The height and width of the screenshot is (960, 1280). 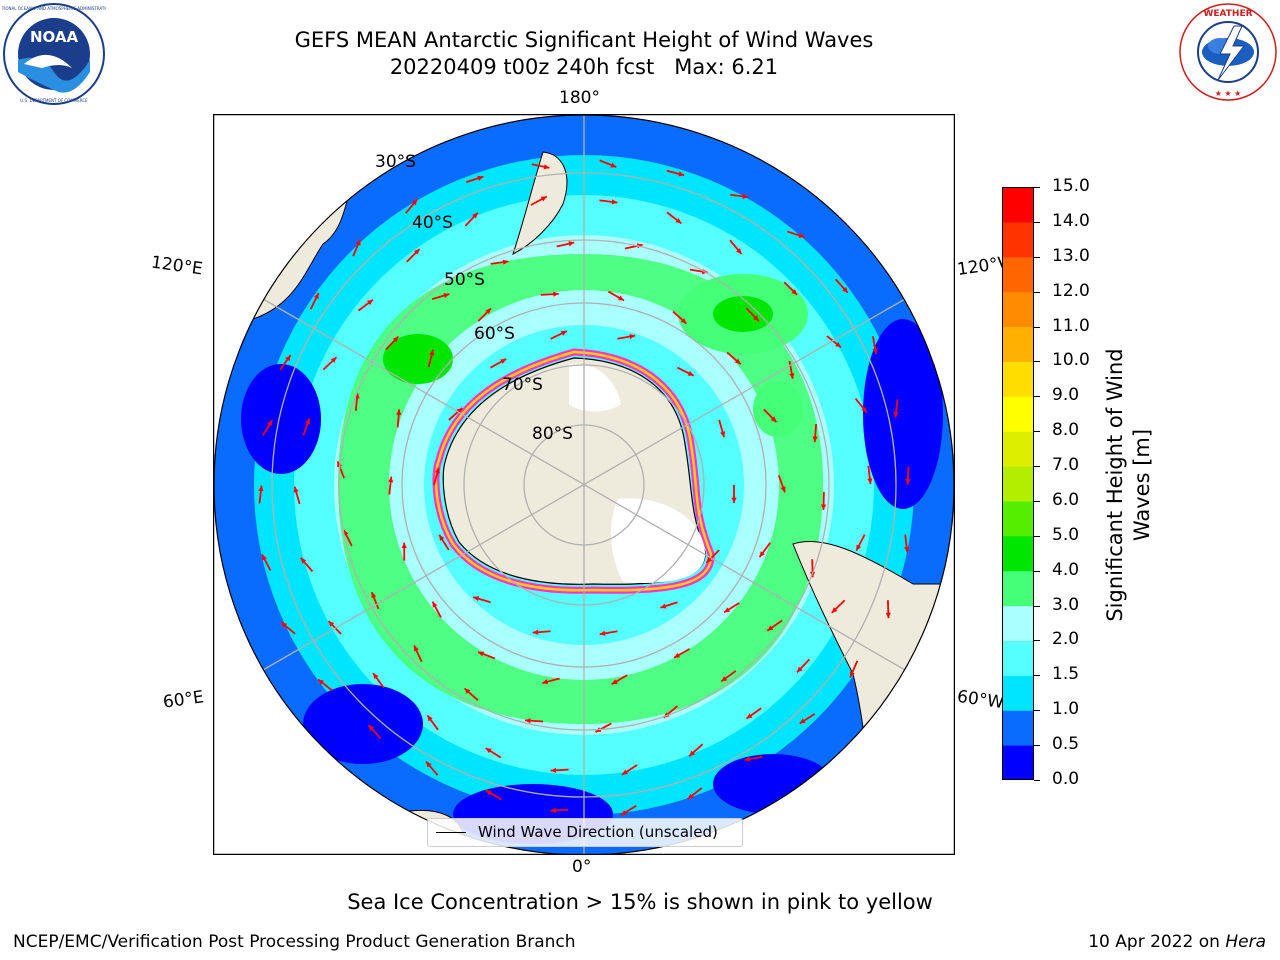 What do you see at coordinates (1066, 465) in the screenshot?
I see `colorbar-tick-label: 7.0` at bounding box center [1066, 465].